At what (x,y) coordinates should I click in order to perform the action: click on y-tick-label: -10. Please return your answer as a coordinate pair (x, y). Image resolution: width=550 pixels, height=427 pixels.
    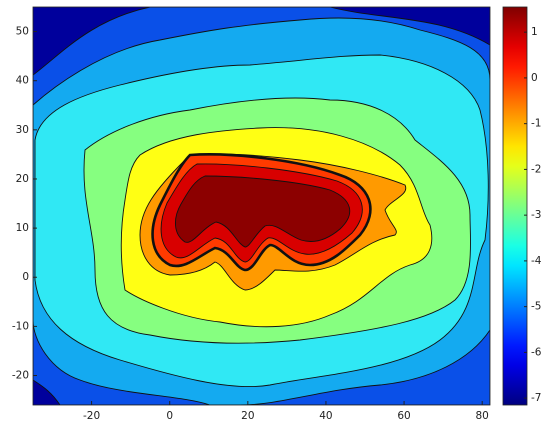
    Looking at the image, I should click on (20, 326).